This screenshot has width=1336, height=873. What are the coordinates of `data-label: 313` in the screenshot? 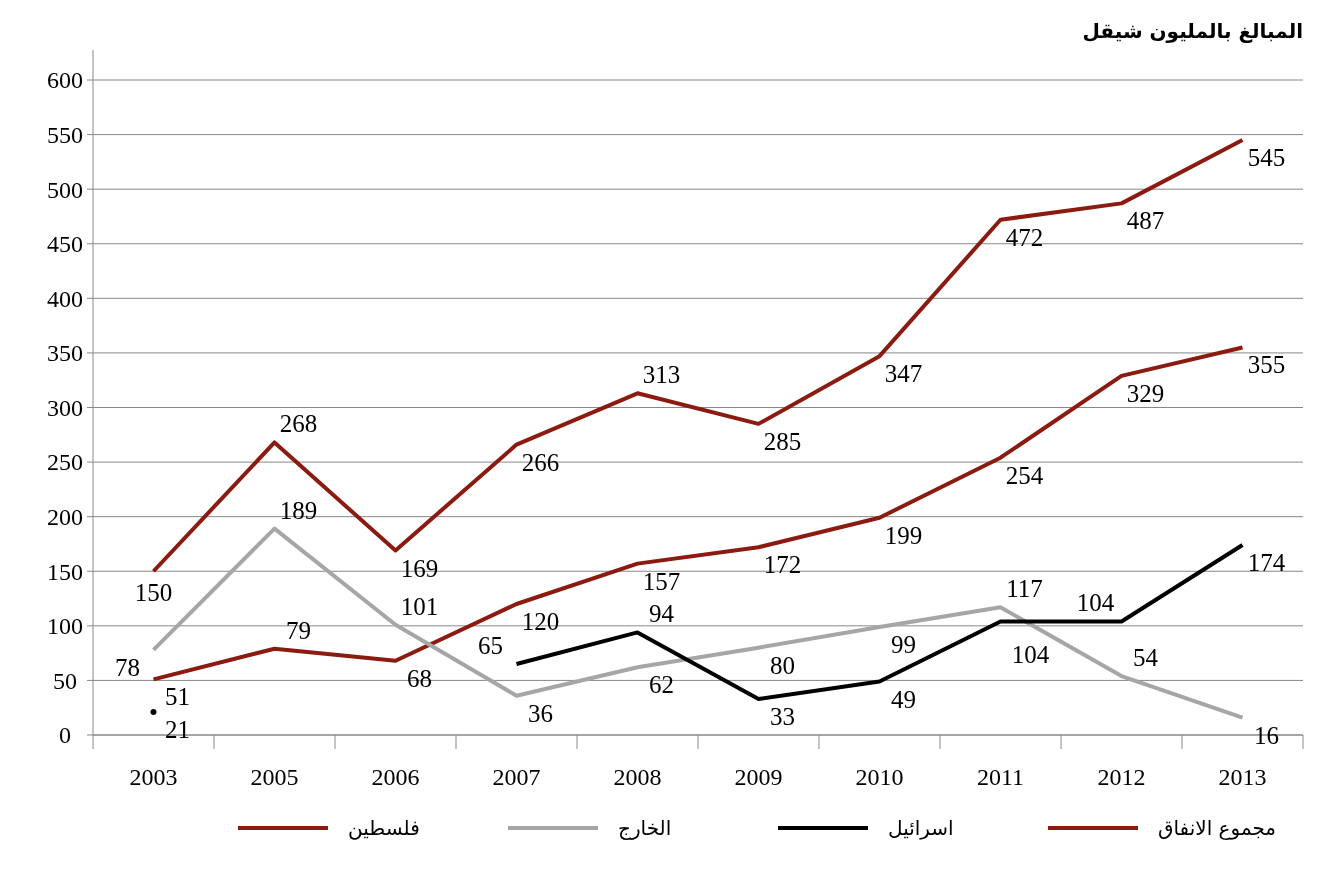 It's located at (661, 375).